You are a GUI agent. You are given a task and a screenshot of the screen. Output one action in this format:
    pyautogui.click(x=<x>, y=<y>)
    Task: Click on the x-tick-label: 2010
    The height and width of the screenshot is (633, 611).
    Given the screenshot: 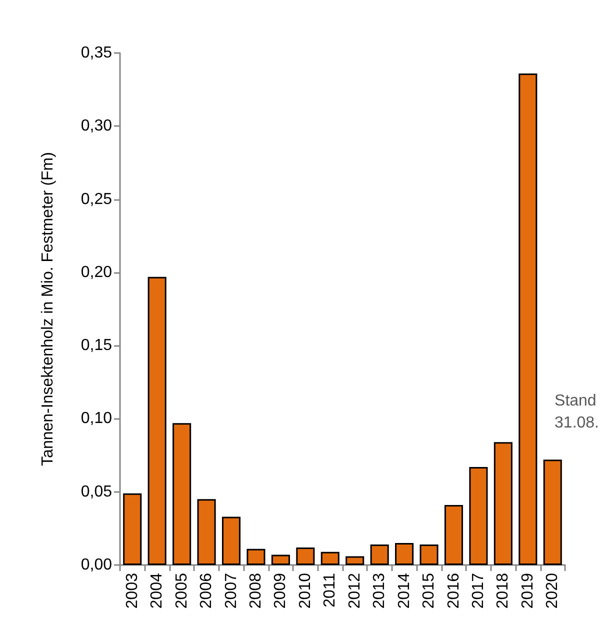 What is the action you would take?
    pyautogui.click(x=305, y=590)
    